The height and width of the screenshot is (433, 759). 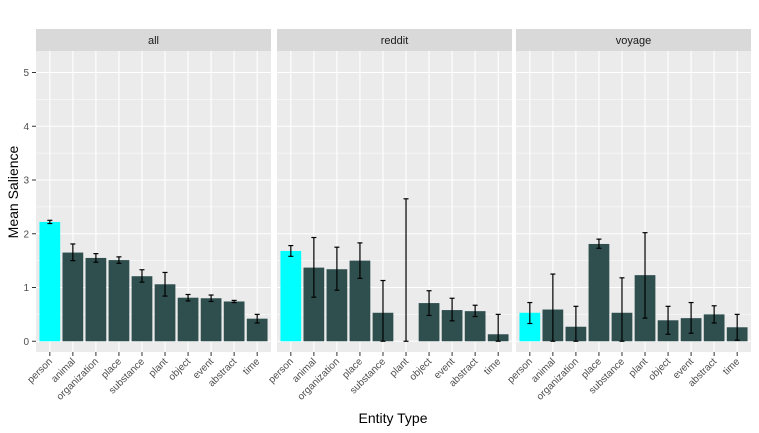 What do you see at coordinates (211, 320) in the screenshot?
I see `bar-all-event` at bounding box center [211, 320].